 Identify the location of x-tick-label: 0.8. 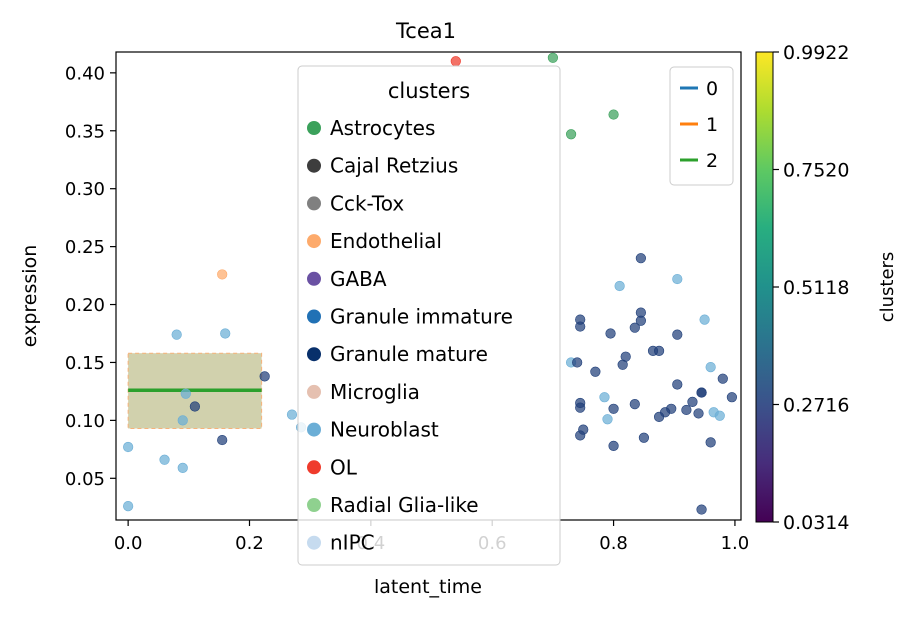
(613, 543).